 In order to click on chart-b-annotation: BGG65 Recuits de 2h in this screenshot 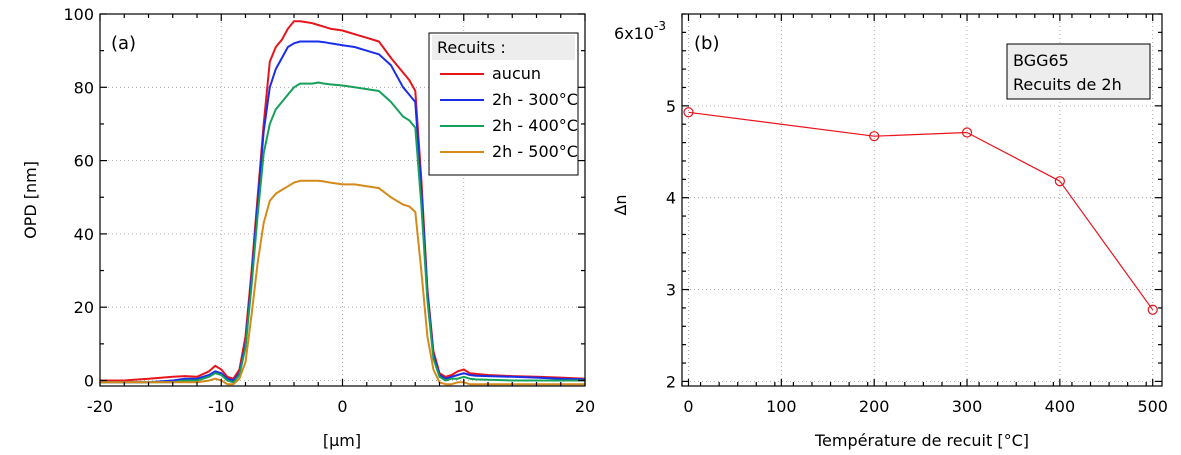, I will do `click(1078, 71)`.